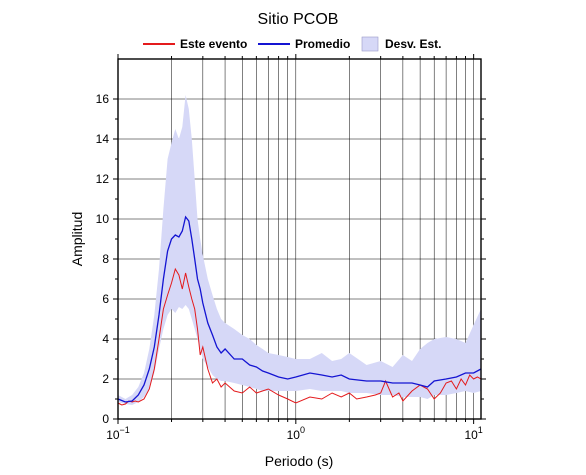 The image size is (586, 475). I want to click on y-tick-label: 10, so click(103, 219).